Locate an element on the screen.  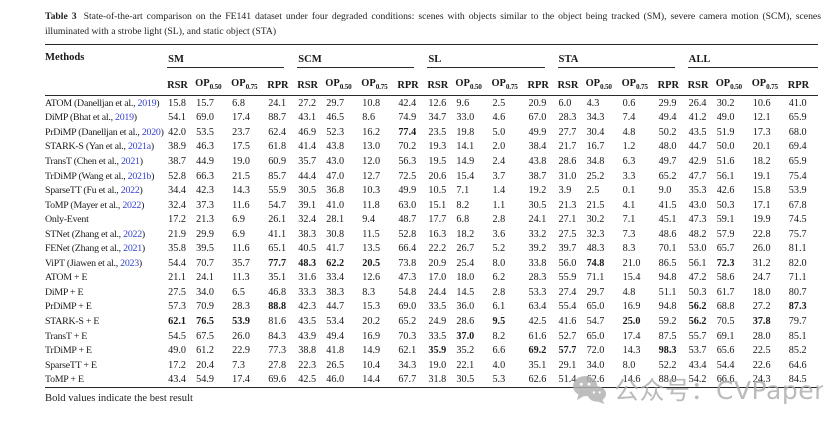
caption-label: Table 3 is located at coordinates (61, 16).